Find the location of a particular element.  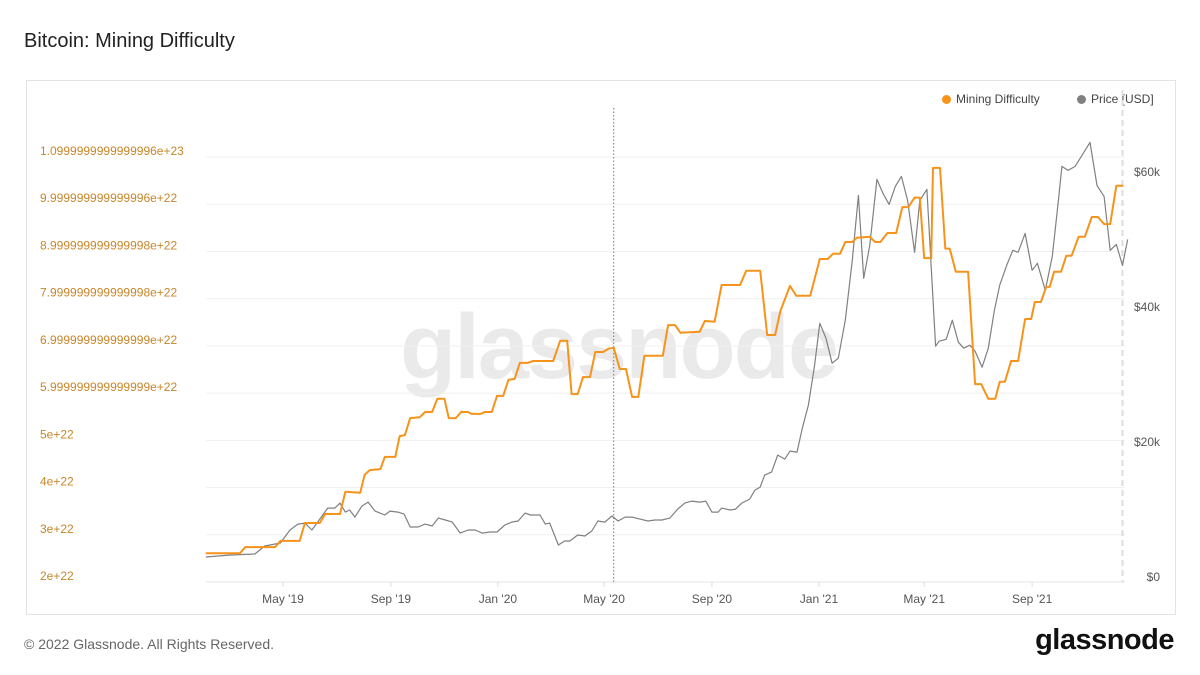

left-axis-tick-label: 5e+22 is located at coordinates (57, 434).